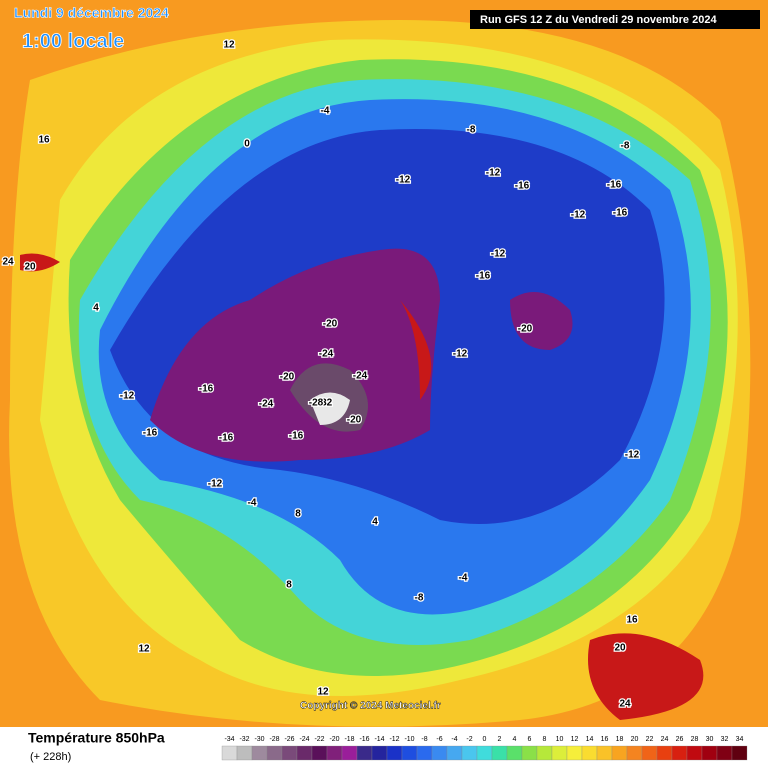  Describe the element at coordinates (620, 739) in the screenshot. I see `scale-label: 18` at that location.